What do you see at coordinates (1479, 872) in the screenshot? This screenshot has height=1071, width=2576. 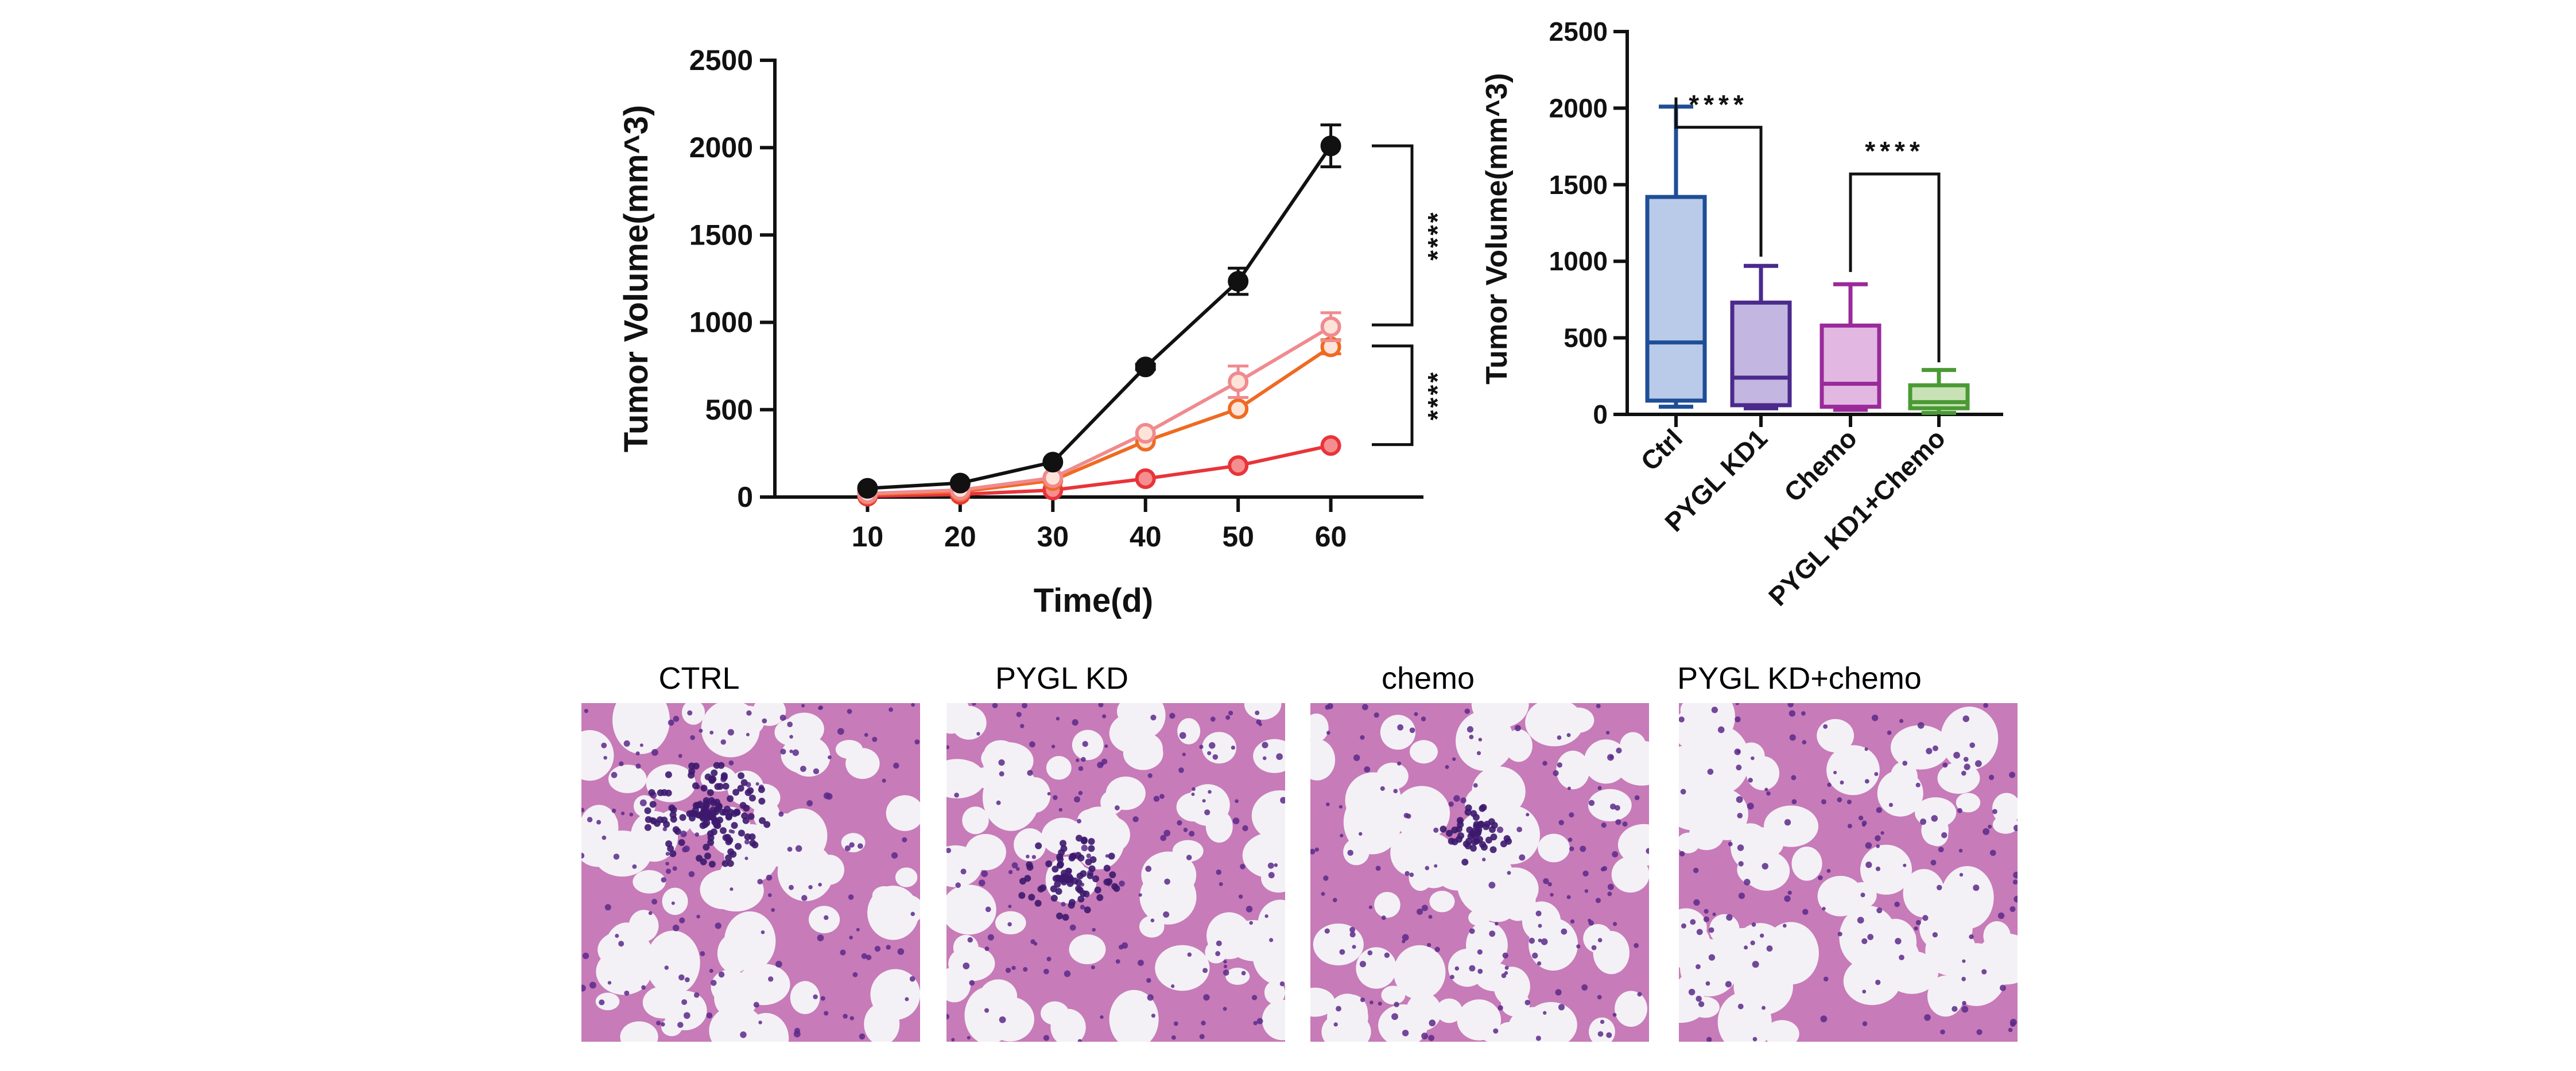 I see `tissue-image-chemo` at bounding box center [1479, 872].